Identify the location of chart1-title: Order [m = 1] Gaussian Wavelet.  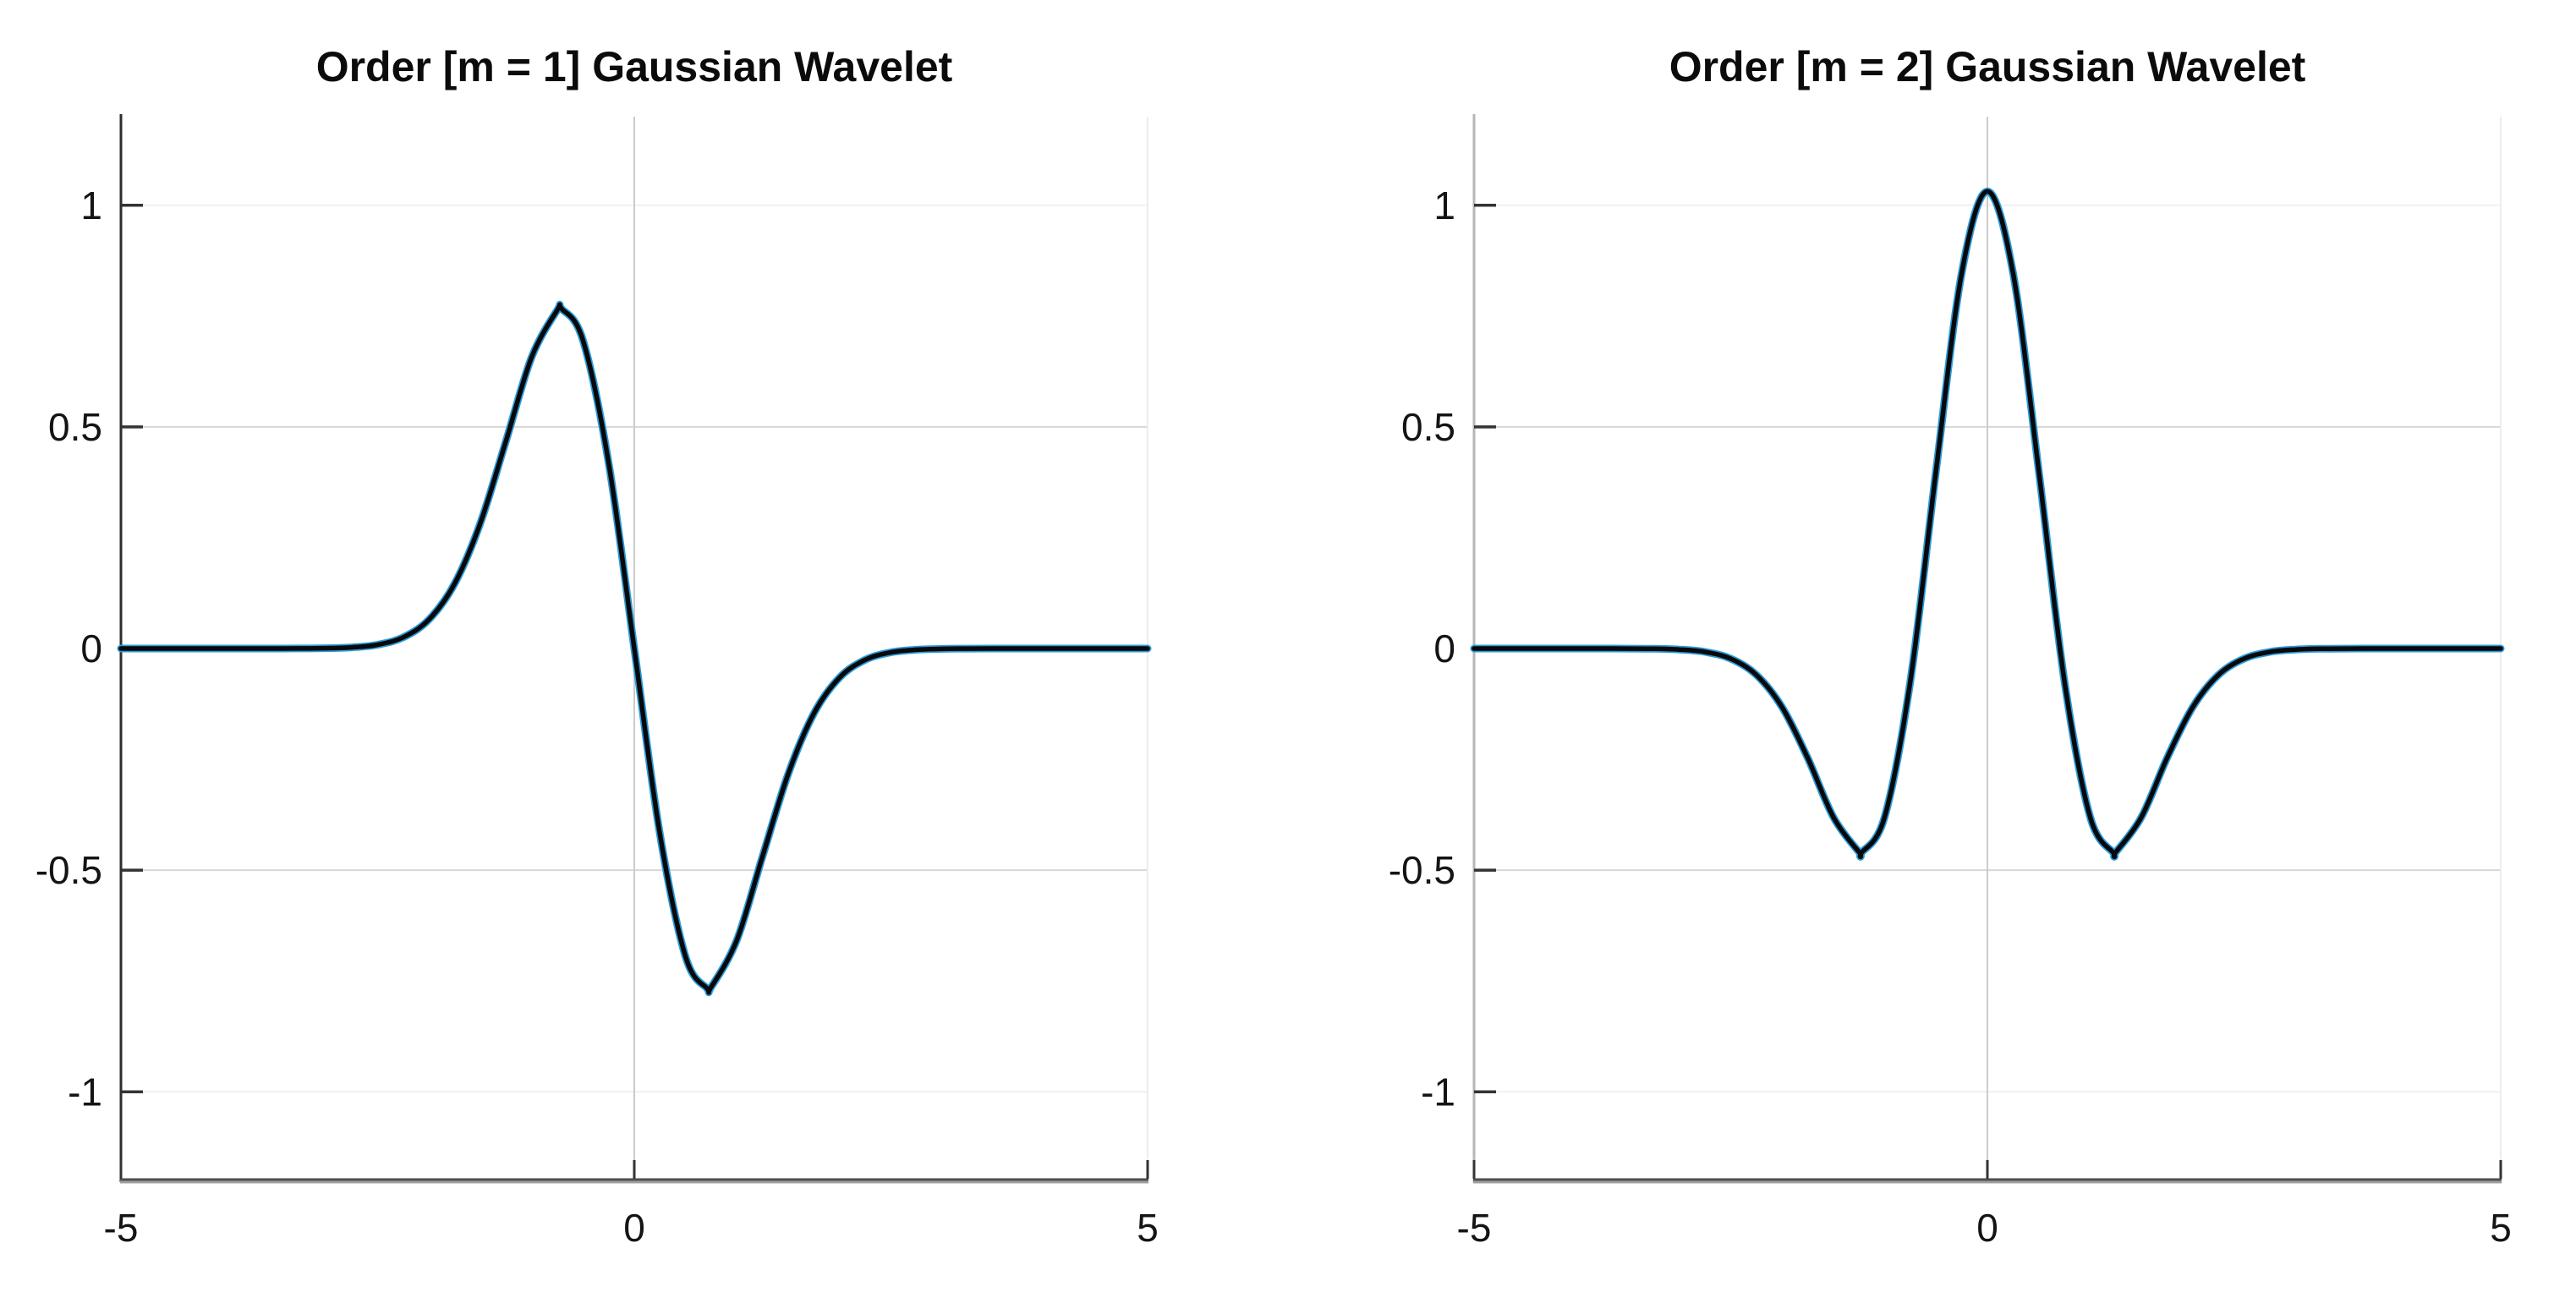
(634, 67).